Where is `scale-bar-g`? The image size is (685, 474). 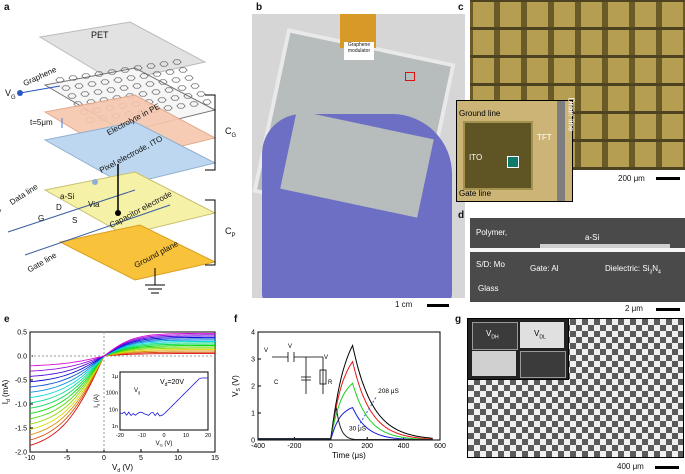 scale-bar-g is located at coordinates (667, 467).